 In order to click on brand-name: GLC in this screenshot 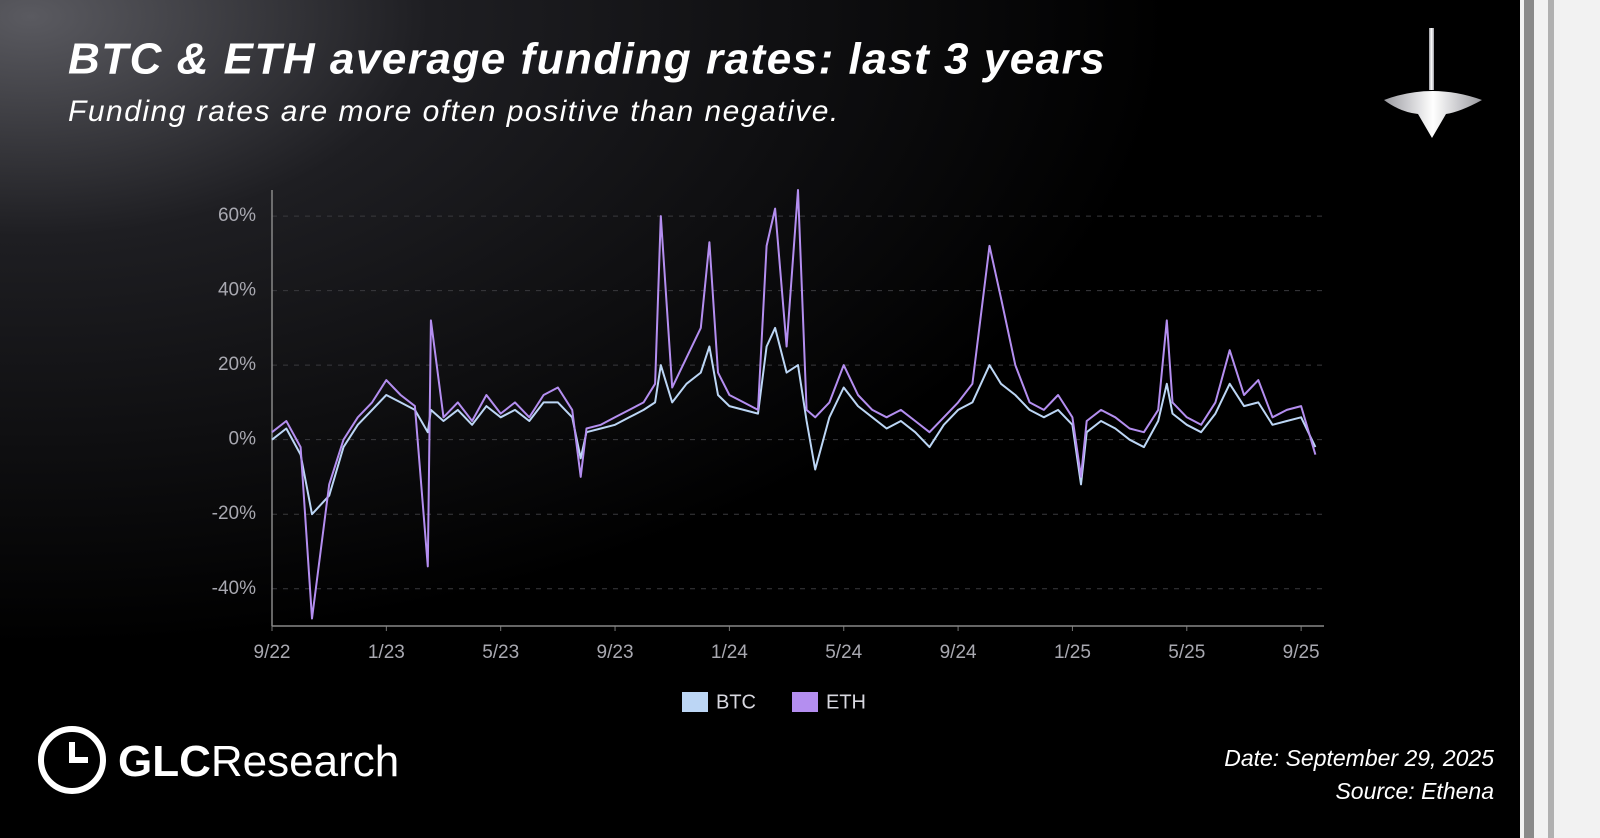, I will do `click(164, 761)`.